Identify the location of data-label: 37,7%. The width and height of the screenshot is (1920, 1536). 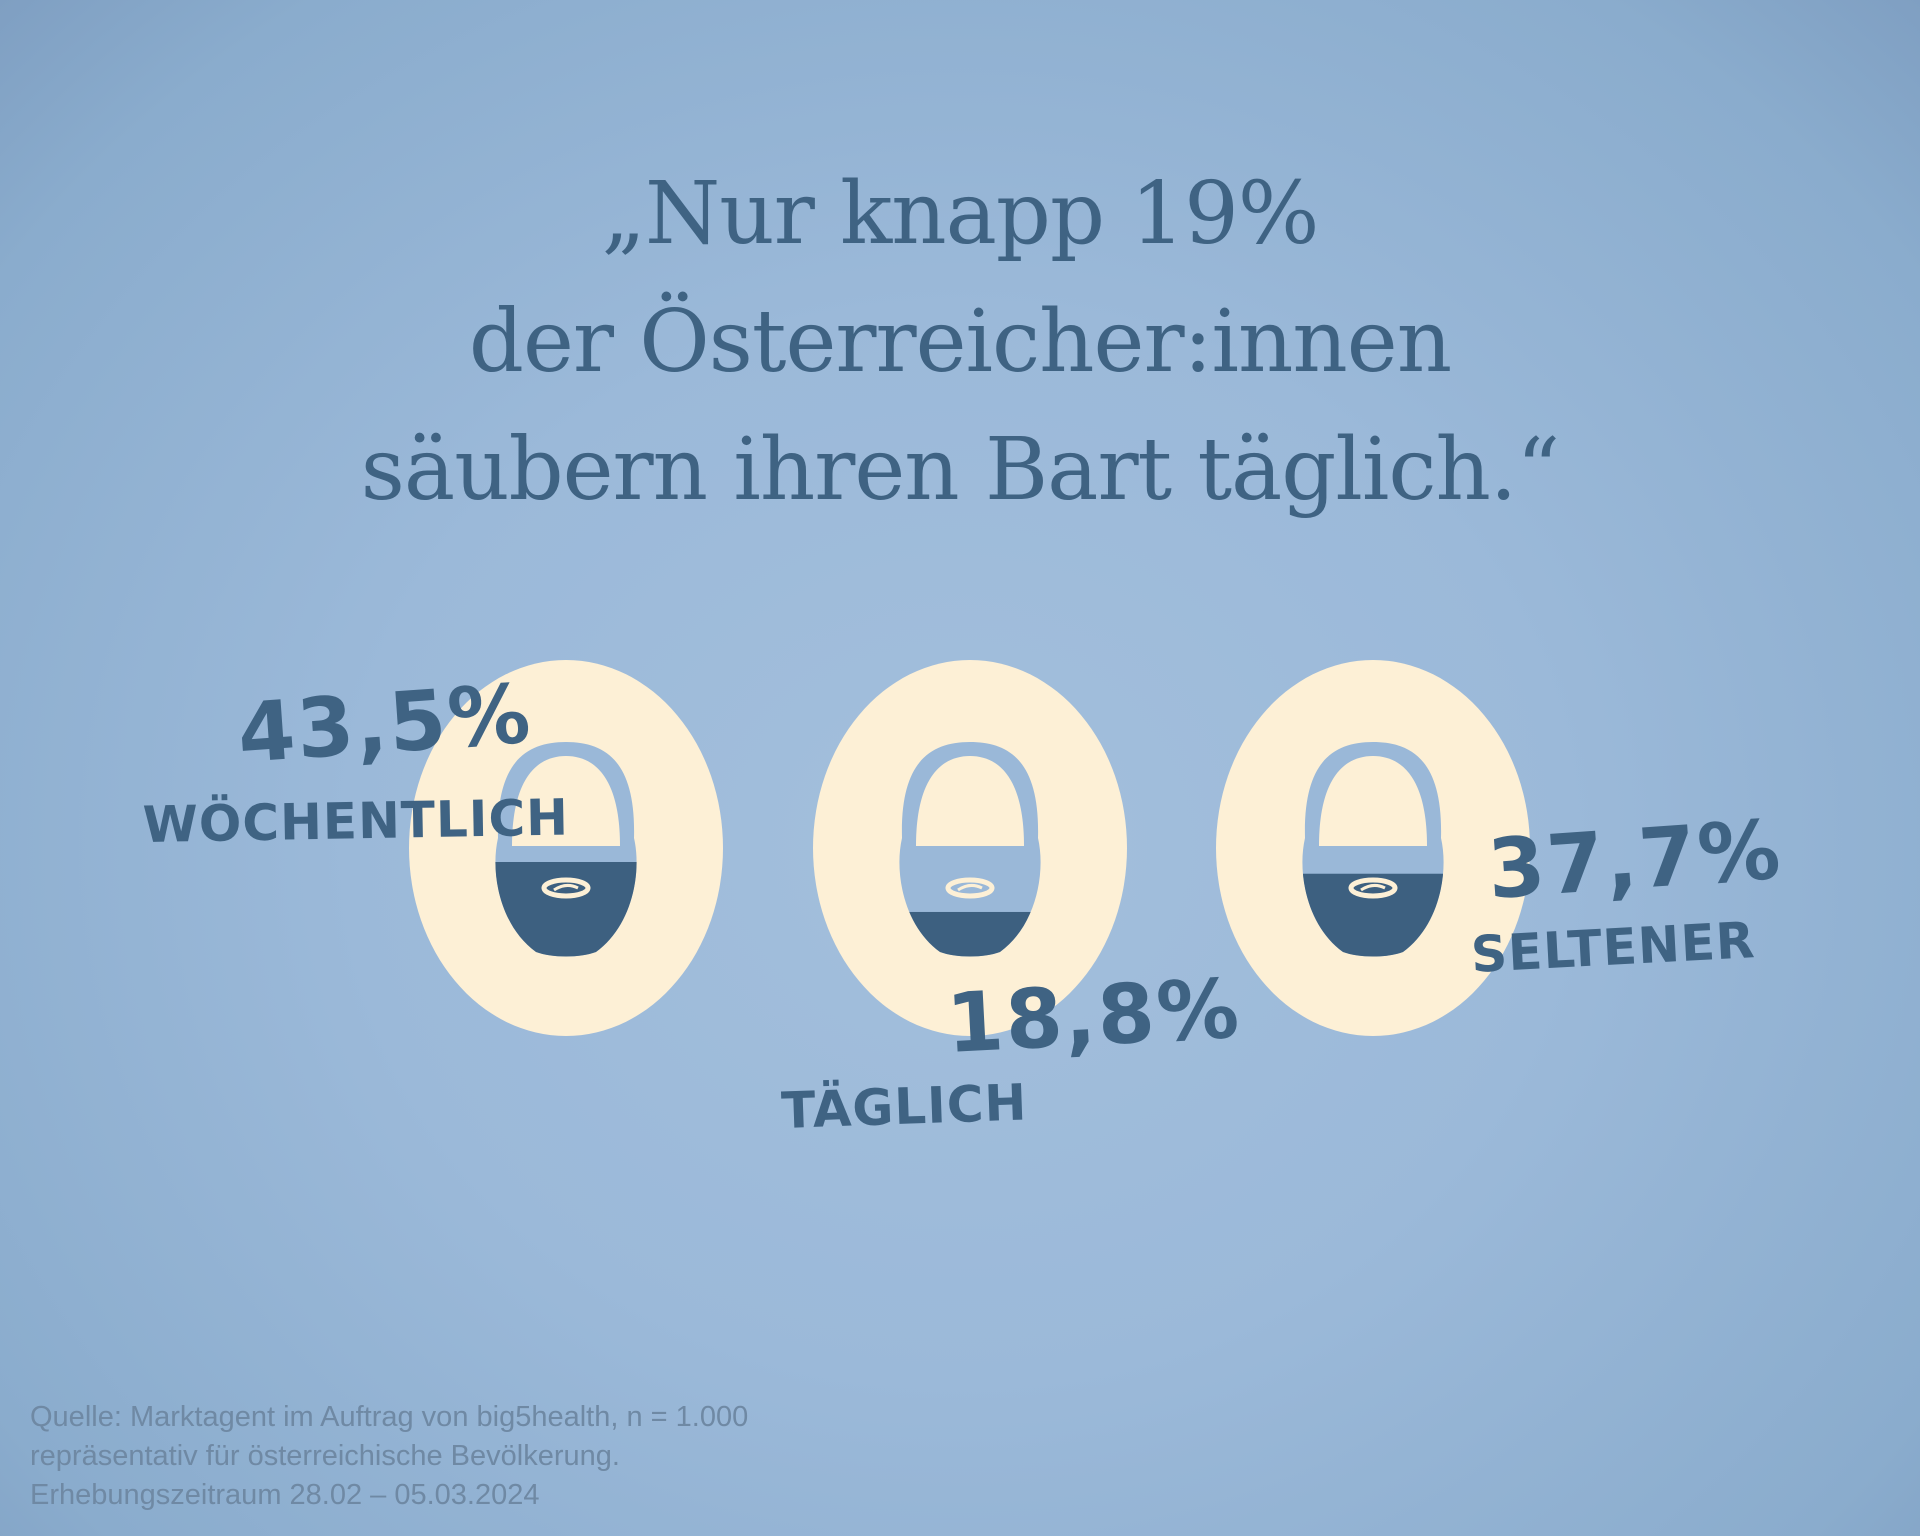
(1635, 860).